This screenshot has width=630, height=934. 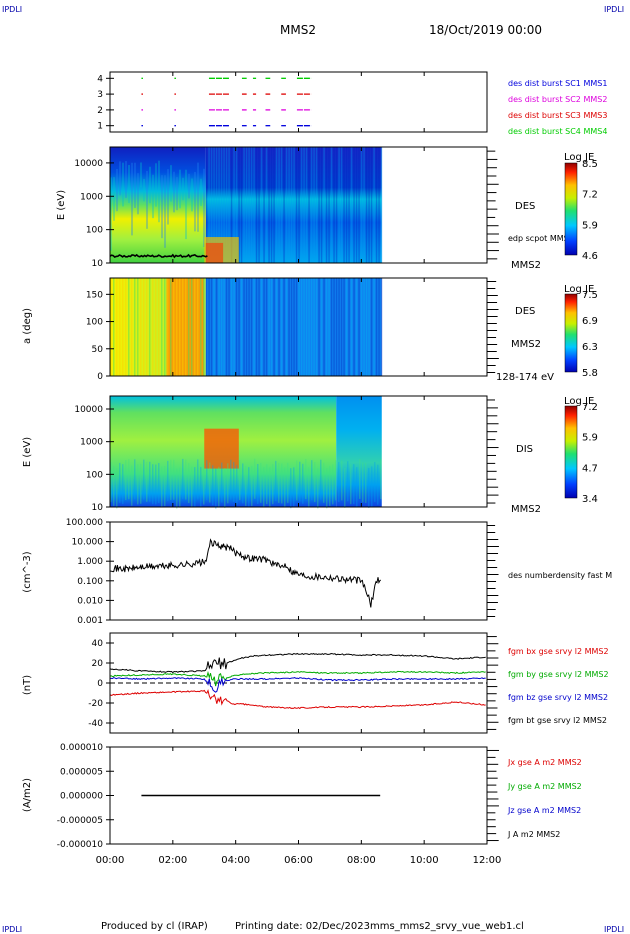 I want to click on des-pitch-hot-region, so click(x=185, y=327).